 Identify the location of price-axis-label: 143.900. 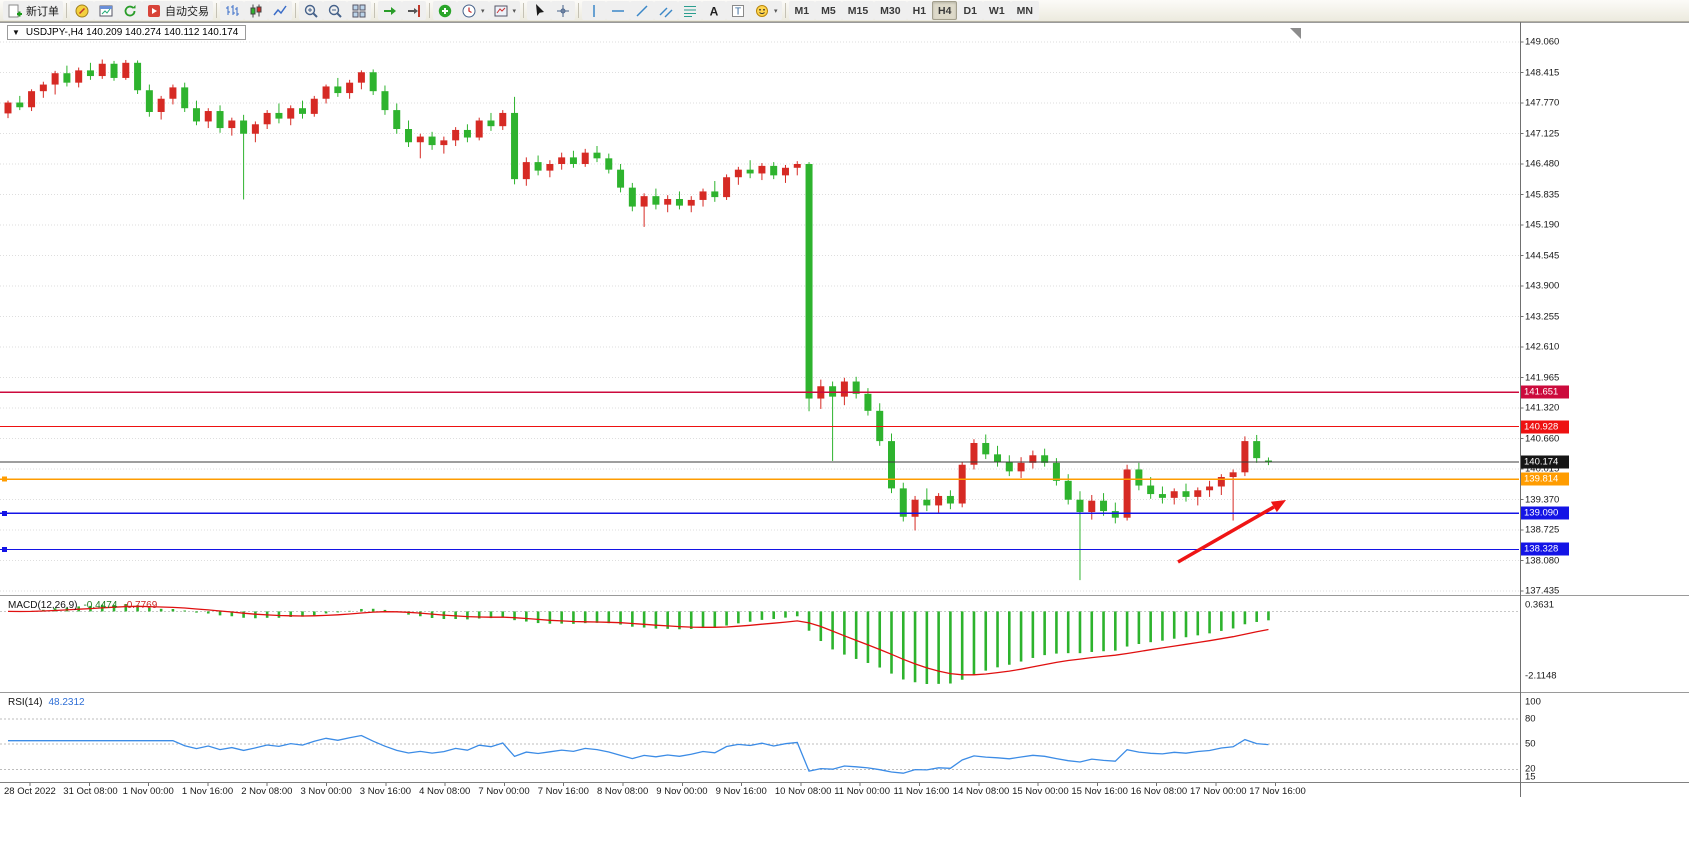
(1542, 286).